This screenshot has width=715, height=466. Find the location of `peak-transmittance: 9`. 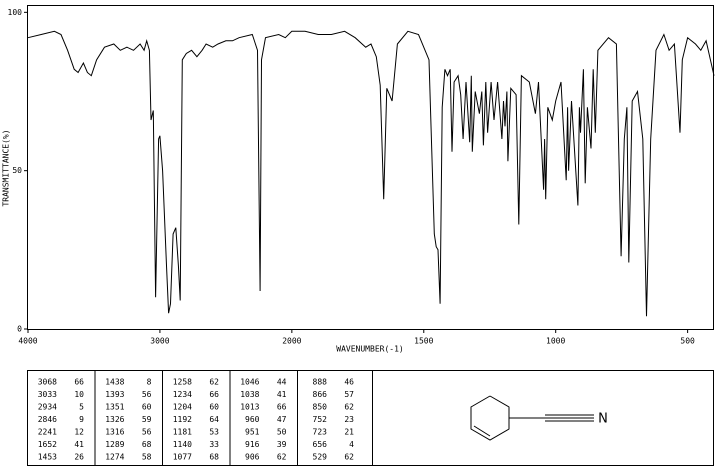

peak-transmittance: 9 is located at coordinates (81, 419).